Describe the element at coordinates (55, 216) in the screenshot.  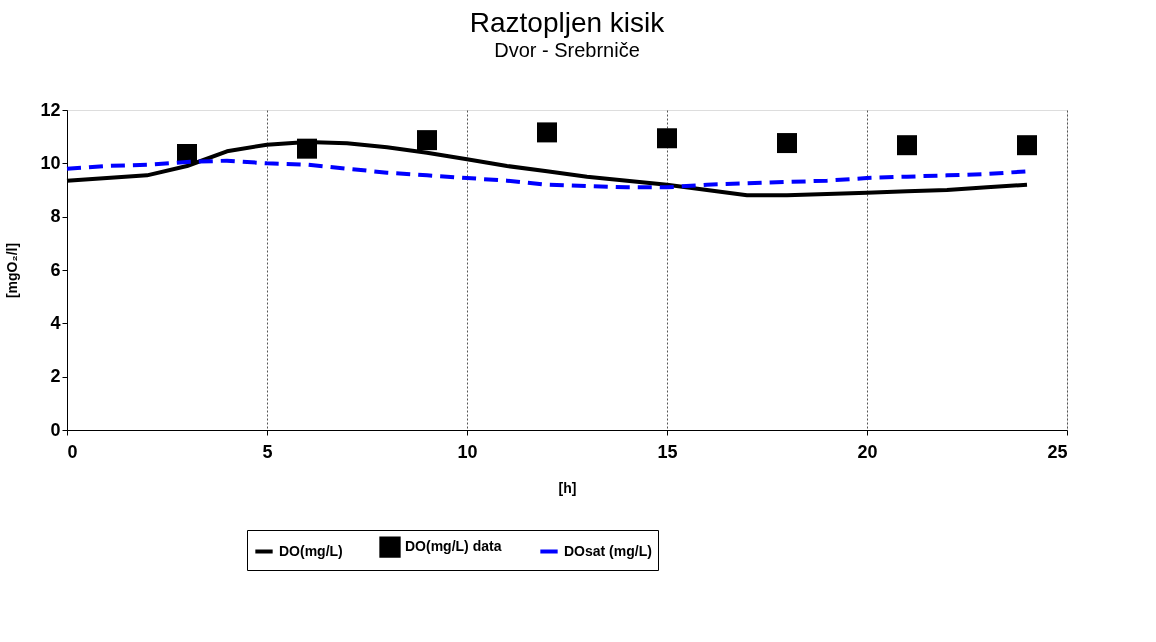
I see `y-tick-label: 8` at that location.